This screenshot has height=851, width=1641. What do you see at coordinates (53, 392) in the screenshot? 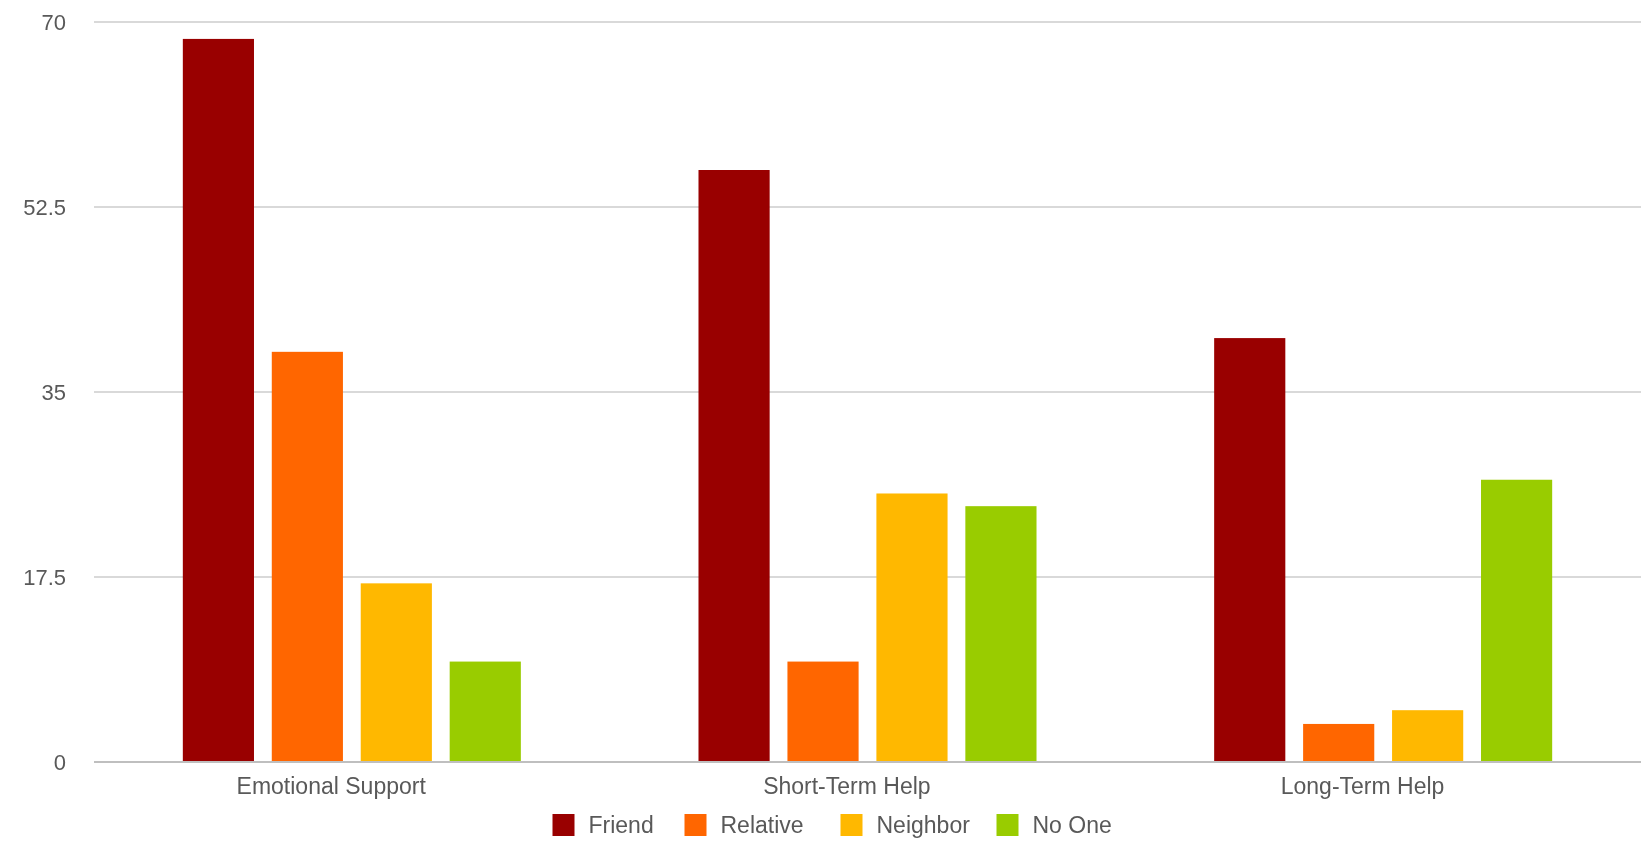
I see `y-tick-label: 35` at bounding box center [53, 392].